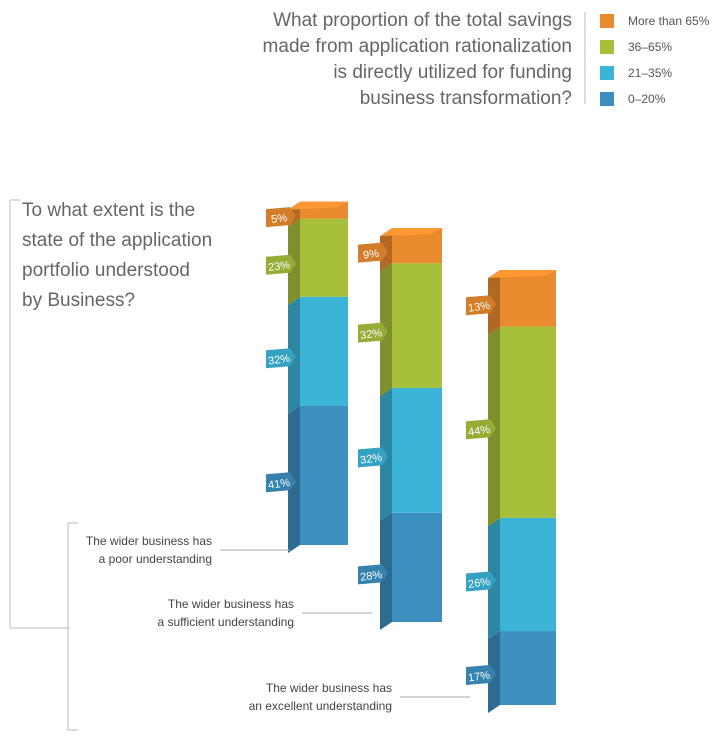  Describe the element at coordinates (647, 99) in the screenshot. I see `legend-label: 0–20%` at that location.